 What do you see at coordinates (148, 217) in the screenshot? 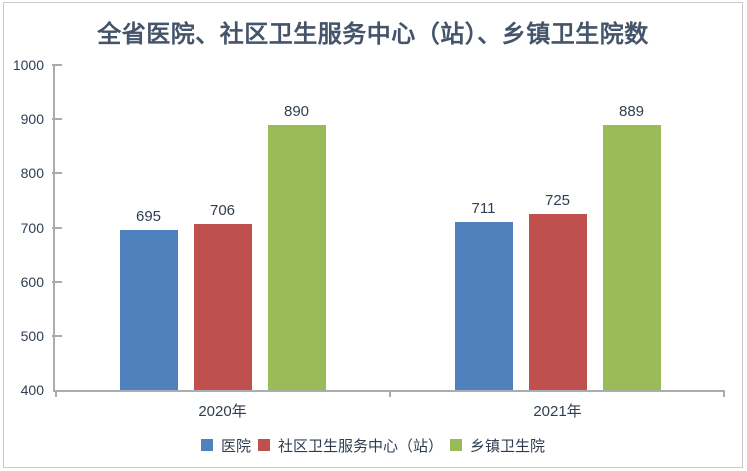
I see `data-label: 695` at bounding box center [148, 217].